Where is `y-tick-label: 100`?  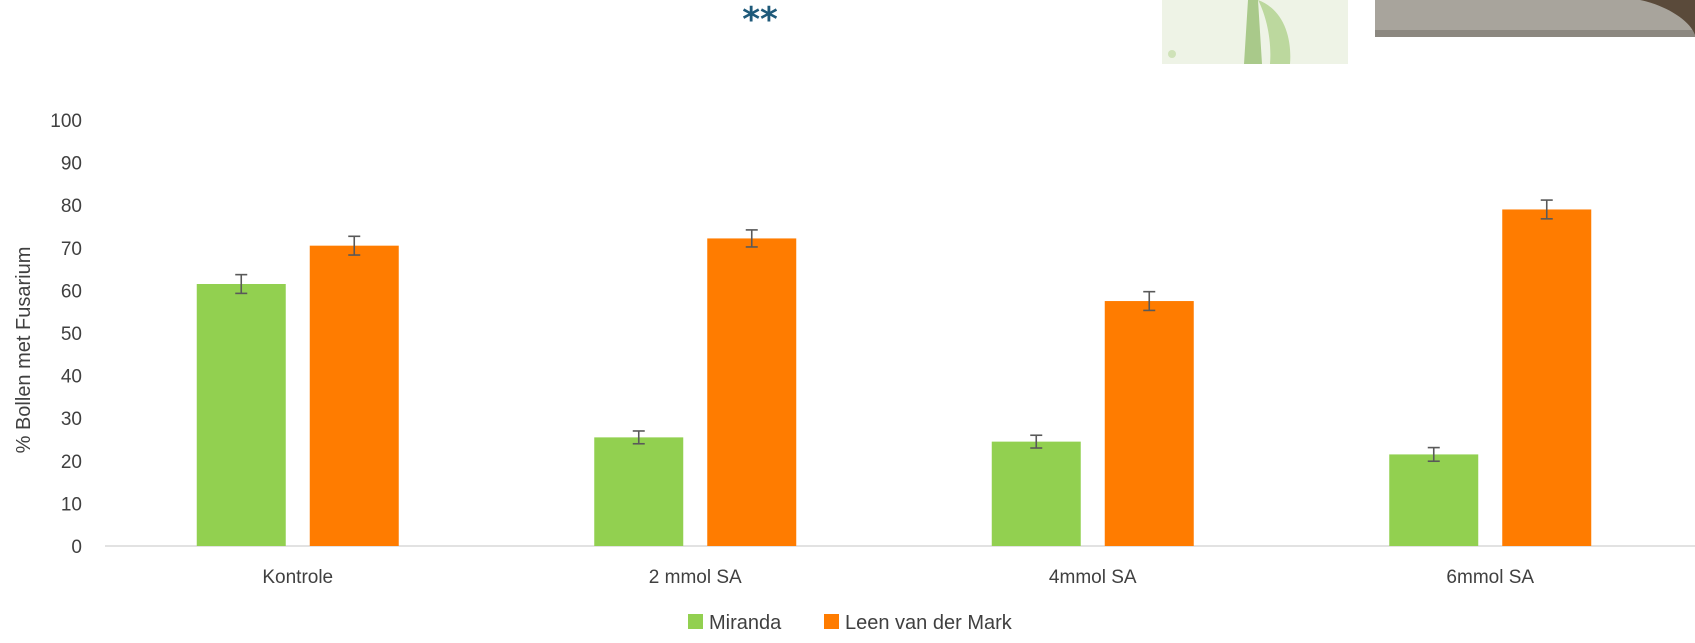
y-tick-label: 100 is located at coordinates (66, 121).